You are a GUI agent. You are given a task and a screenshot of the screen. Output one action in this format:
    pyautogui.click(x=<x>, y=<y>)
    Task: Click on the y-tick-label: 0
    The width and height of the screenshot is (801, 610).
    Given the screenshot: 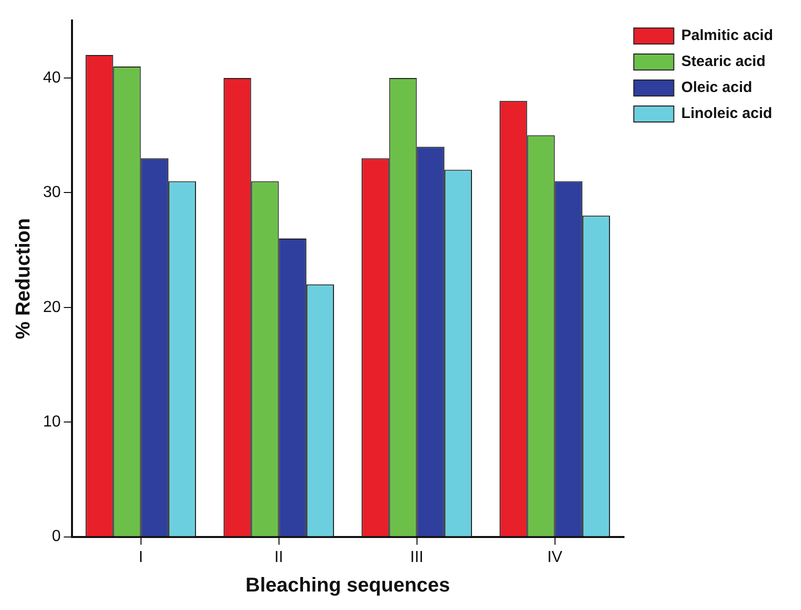 What is the action you would take?
    pyautogui.click(x=56, y=537)
    